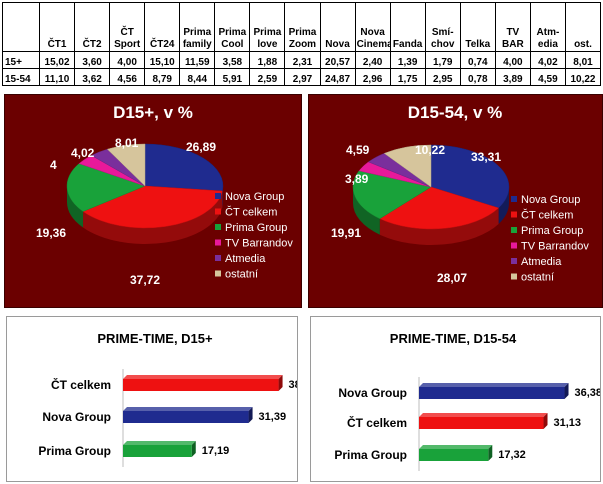 Image resolution: width=603 pixels, height=484 pixels. I want to click on bar-title: PRIME-TIME, D15-54, so click(453, 338).